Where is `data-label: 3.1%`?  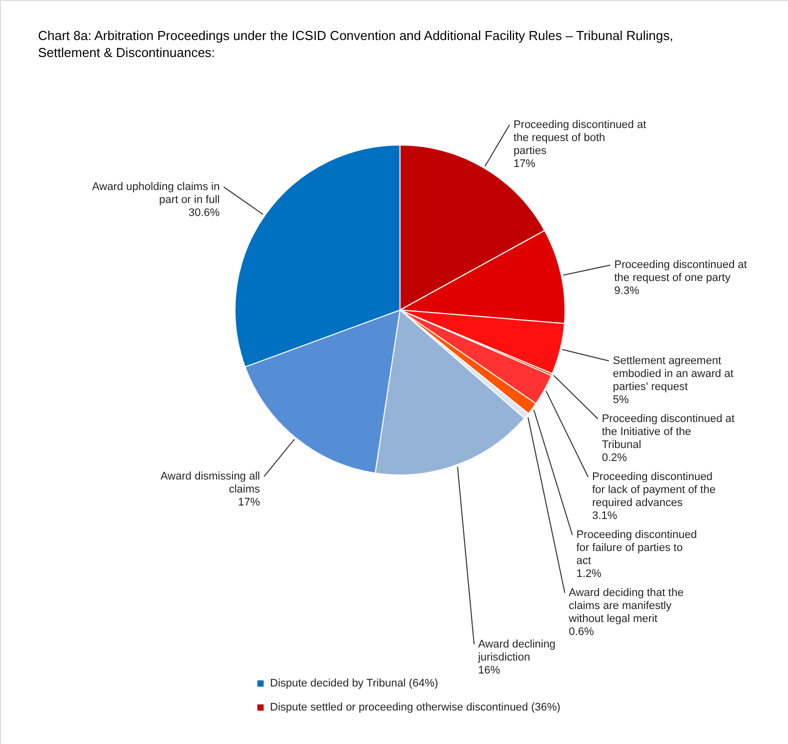
data-label: 3.1% is located at coordinates (605, 516).